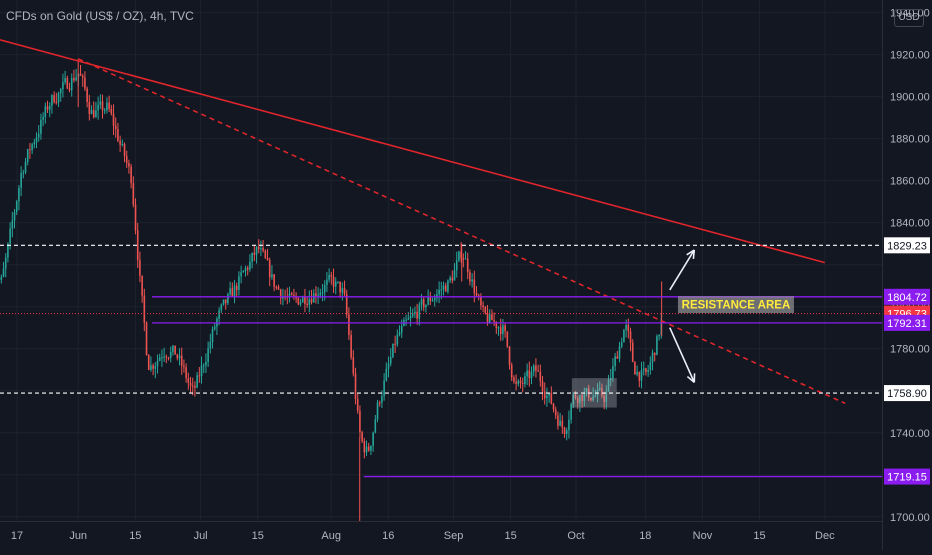 The height and width of the screenshot is (555, 932). Describe the element at coordinates (907, 324) in the screenshot. I see `price-tag-resistance: 1792.31` at that location.